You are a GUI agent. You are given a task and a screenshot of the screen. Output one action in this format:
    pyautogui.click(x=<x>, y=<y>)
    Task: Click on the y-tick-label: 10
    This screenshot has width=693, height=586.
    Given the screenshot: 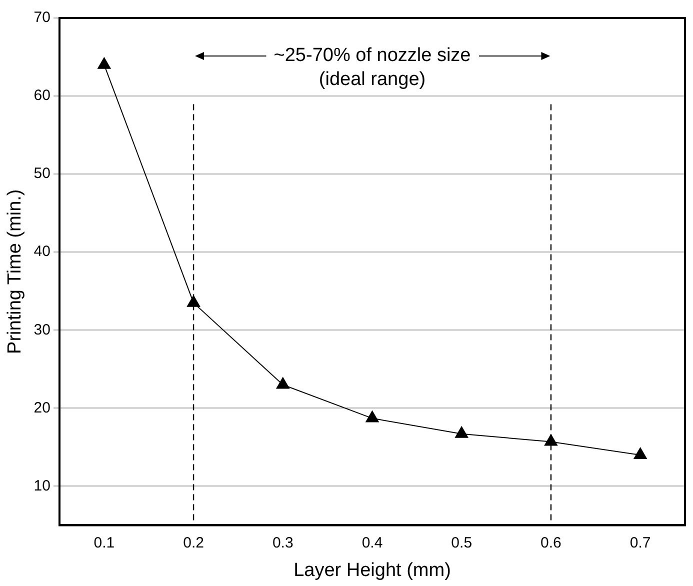 What is the action you would take?
    pyautogui.click(x=42, y=485)
    